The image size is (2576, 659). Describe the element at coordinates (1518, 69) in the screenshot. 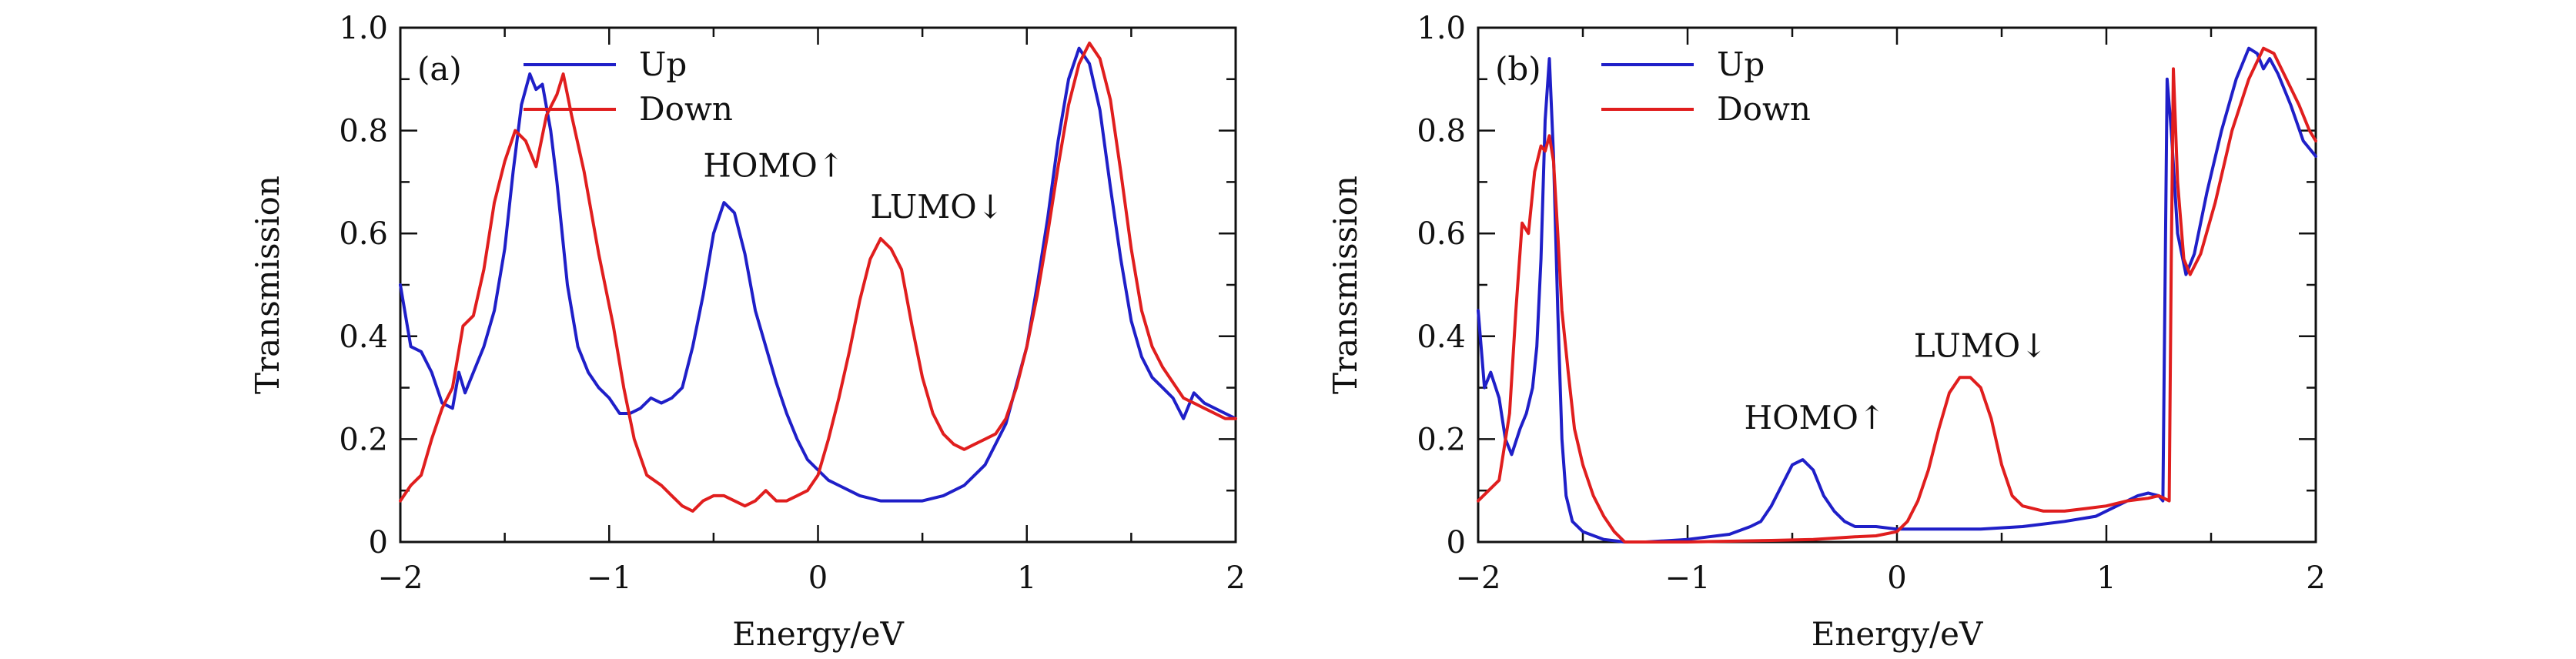

I see `panel-label: (b)` at that location.